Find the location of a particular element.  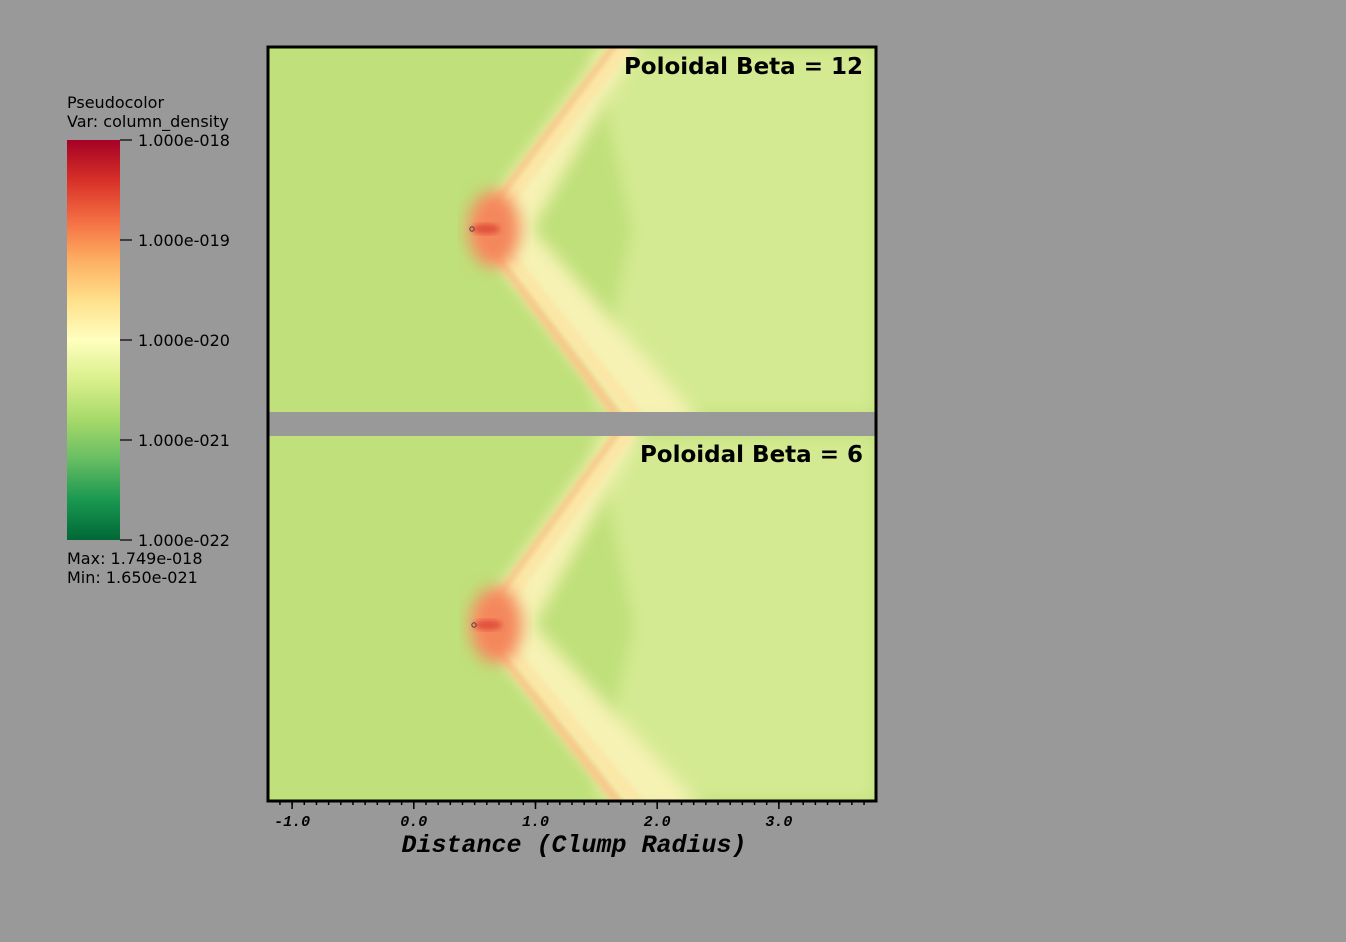

colorbar is located at coordinates (93, 340).